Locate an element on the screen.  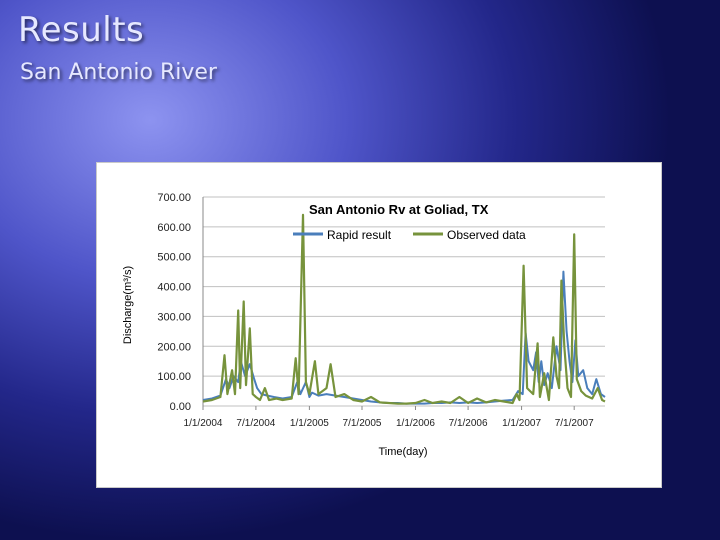
y-tick-label: 400.00 is located at coordinates (174, 288).